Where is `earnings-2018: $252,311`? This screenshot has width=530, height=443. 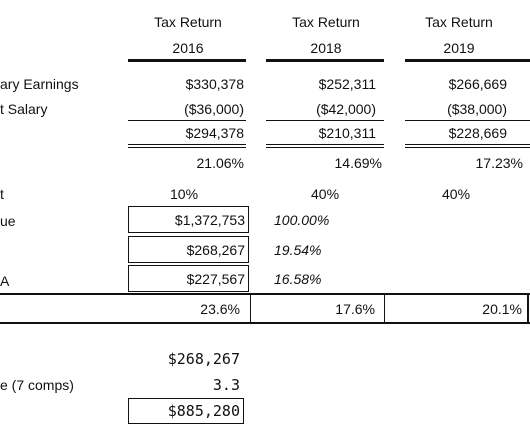
earnings-2018: $252,311 is located at coordinates (347, 84).